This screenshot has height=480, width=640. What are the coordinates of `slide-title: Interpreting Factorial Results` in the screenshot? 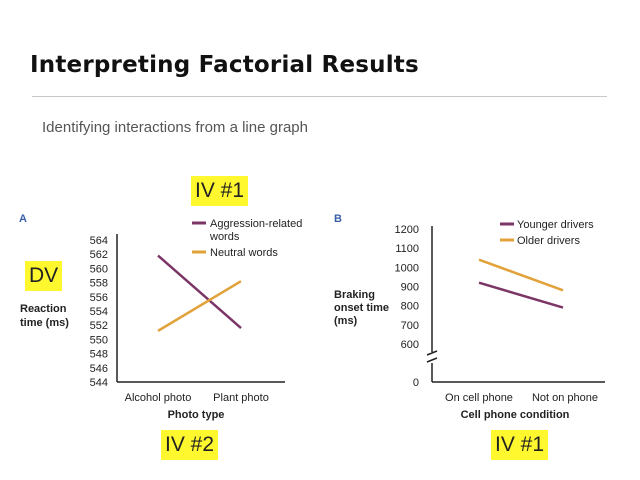 It's located at (224, 65).